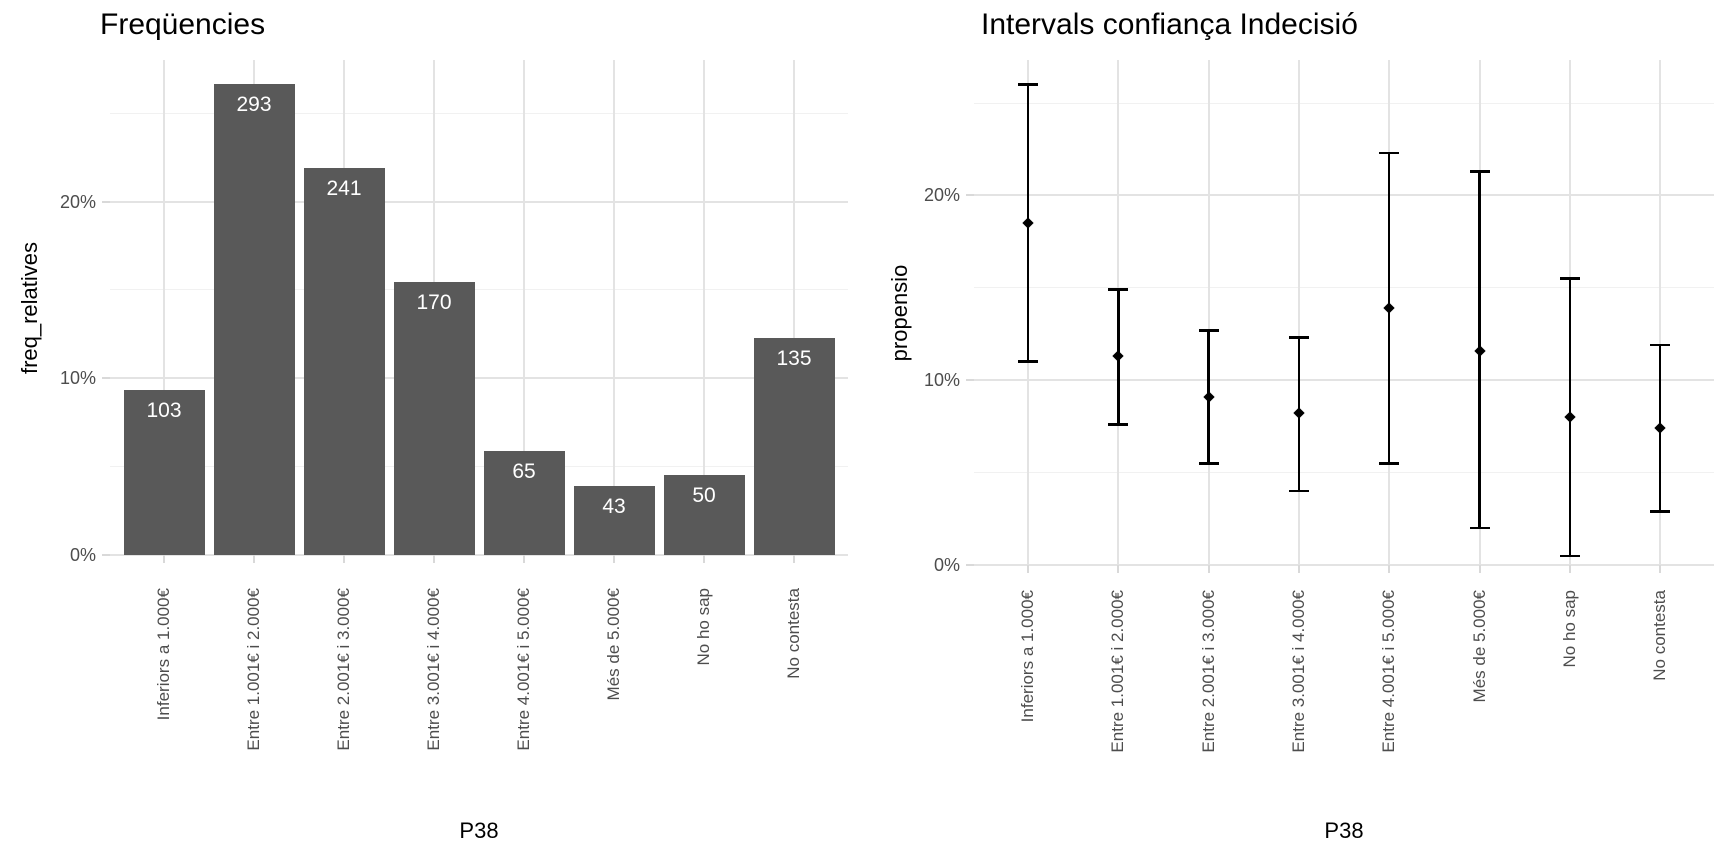 The width and height of the screenshot is (1728, 864). What do you see at coordinates (183, 24) in the screenshot?
I see `plot-title-frequencies: Freqüencies` at bounding box center [183, 24].